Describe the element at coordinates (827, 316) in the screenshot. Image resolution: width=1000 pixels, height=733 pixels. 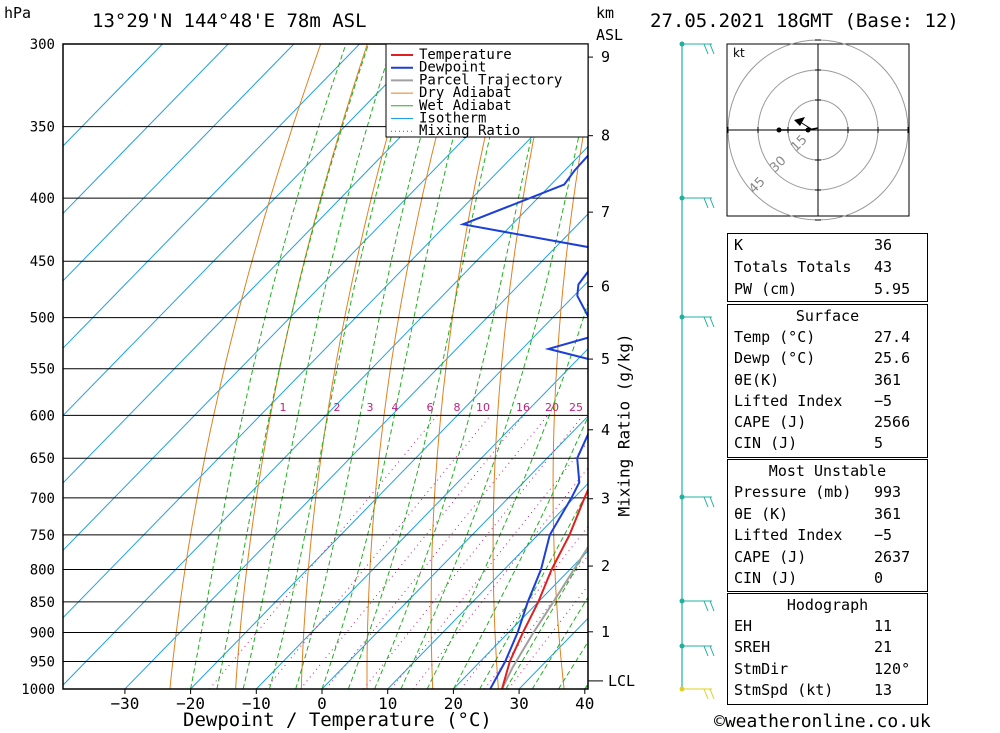
I see `surface-title: Surface` at that location.